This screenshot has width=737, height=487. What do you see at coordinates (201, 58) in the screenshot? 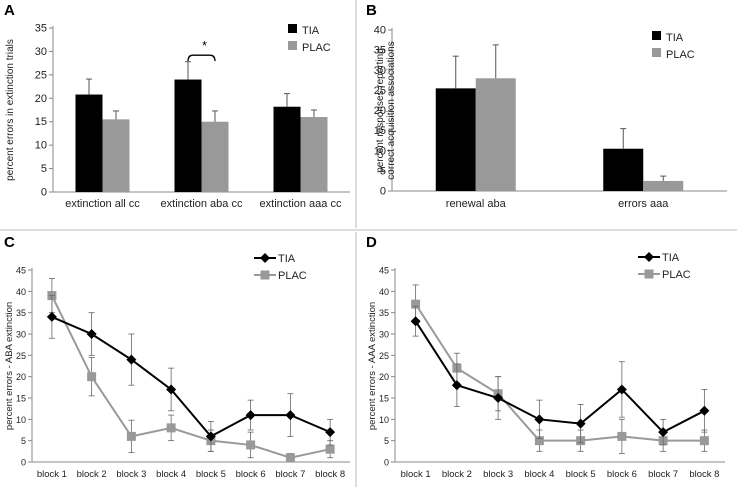
I see `significance-bracket` at bounding box center [201, 58].